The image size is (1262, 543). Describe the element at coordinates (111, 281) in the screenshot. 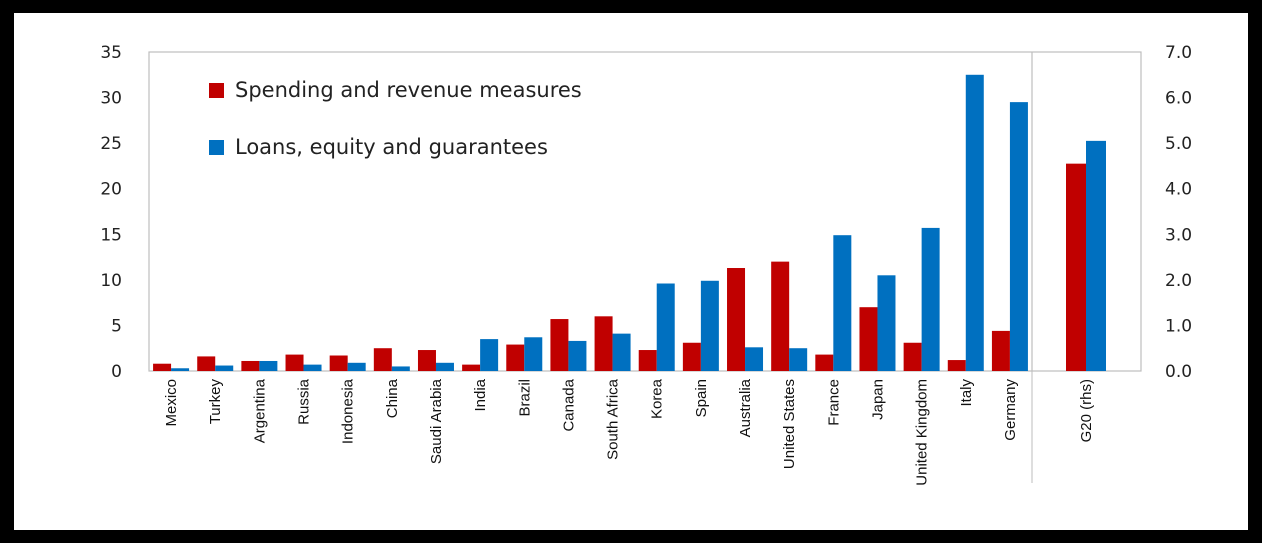

I see `left-tick-label: 10` at that location.